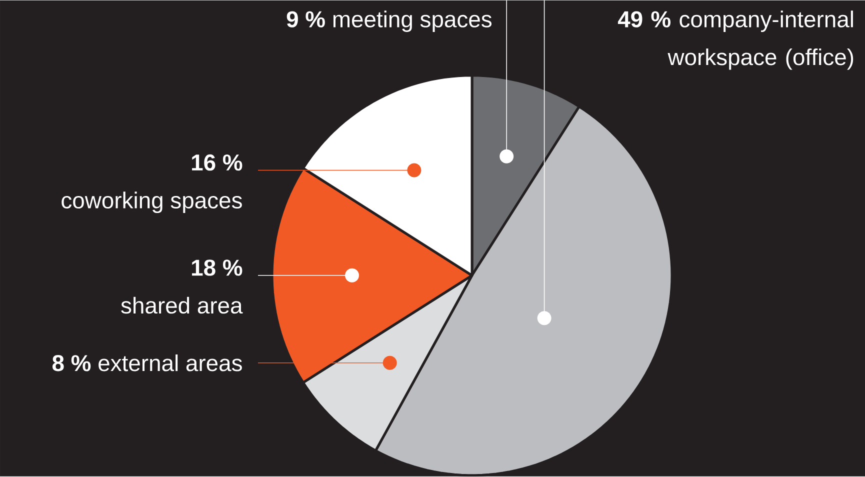 This screenshot has width=865, height=477. What do you see at coordinates (170, 363) in the screenshot?
I see `slice-label: external areas` at bounding box center [170, 363].